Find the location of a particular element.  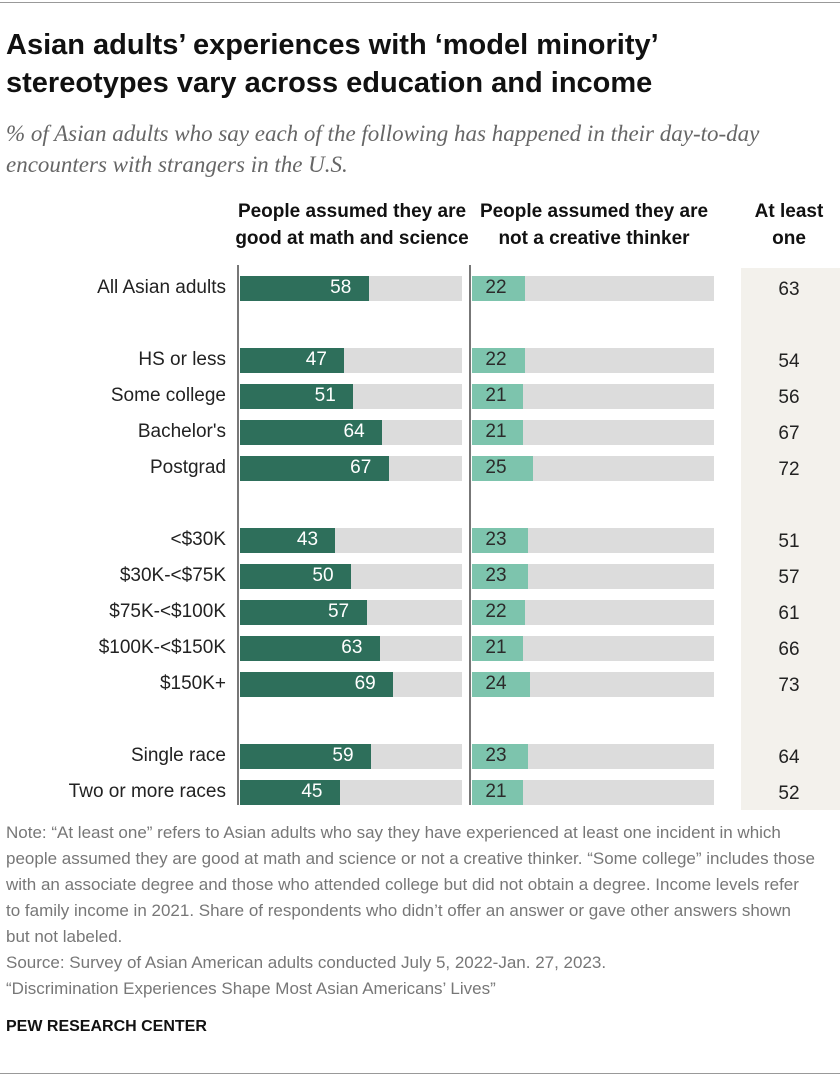

value-label: 59 is located at coordinates (343, 755).